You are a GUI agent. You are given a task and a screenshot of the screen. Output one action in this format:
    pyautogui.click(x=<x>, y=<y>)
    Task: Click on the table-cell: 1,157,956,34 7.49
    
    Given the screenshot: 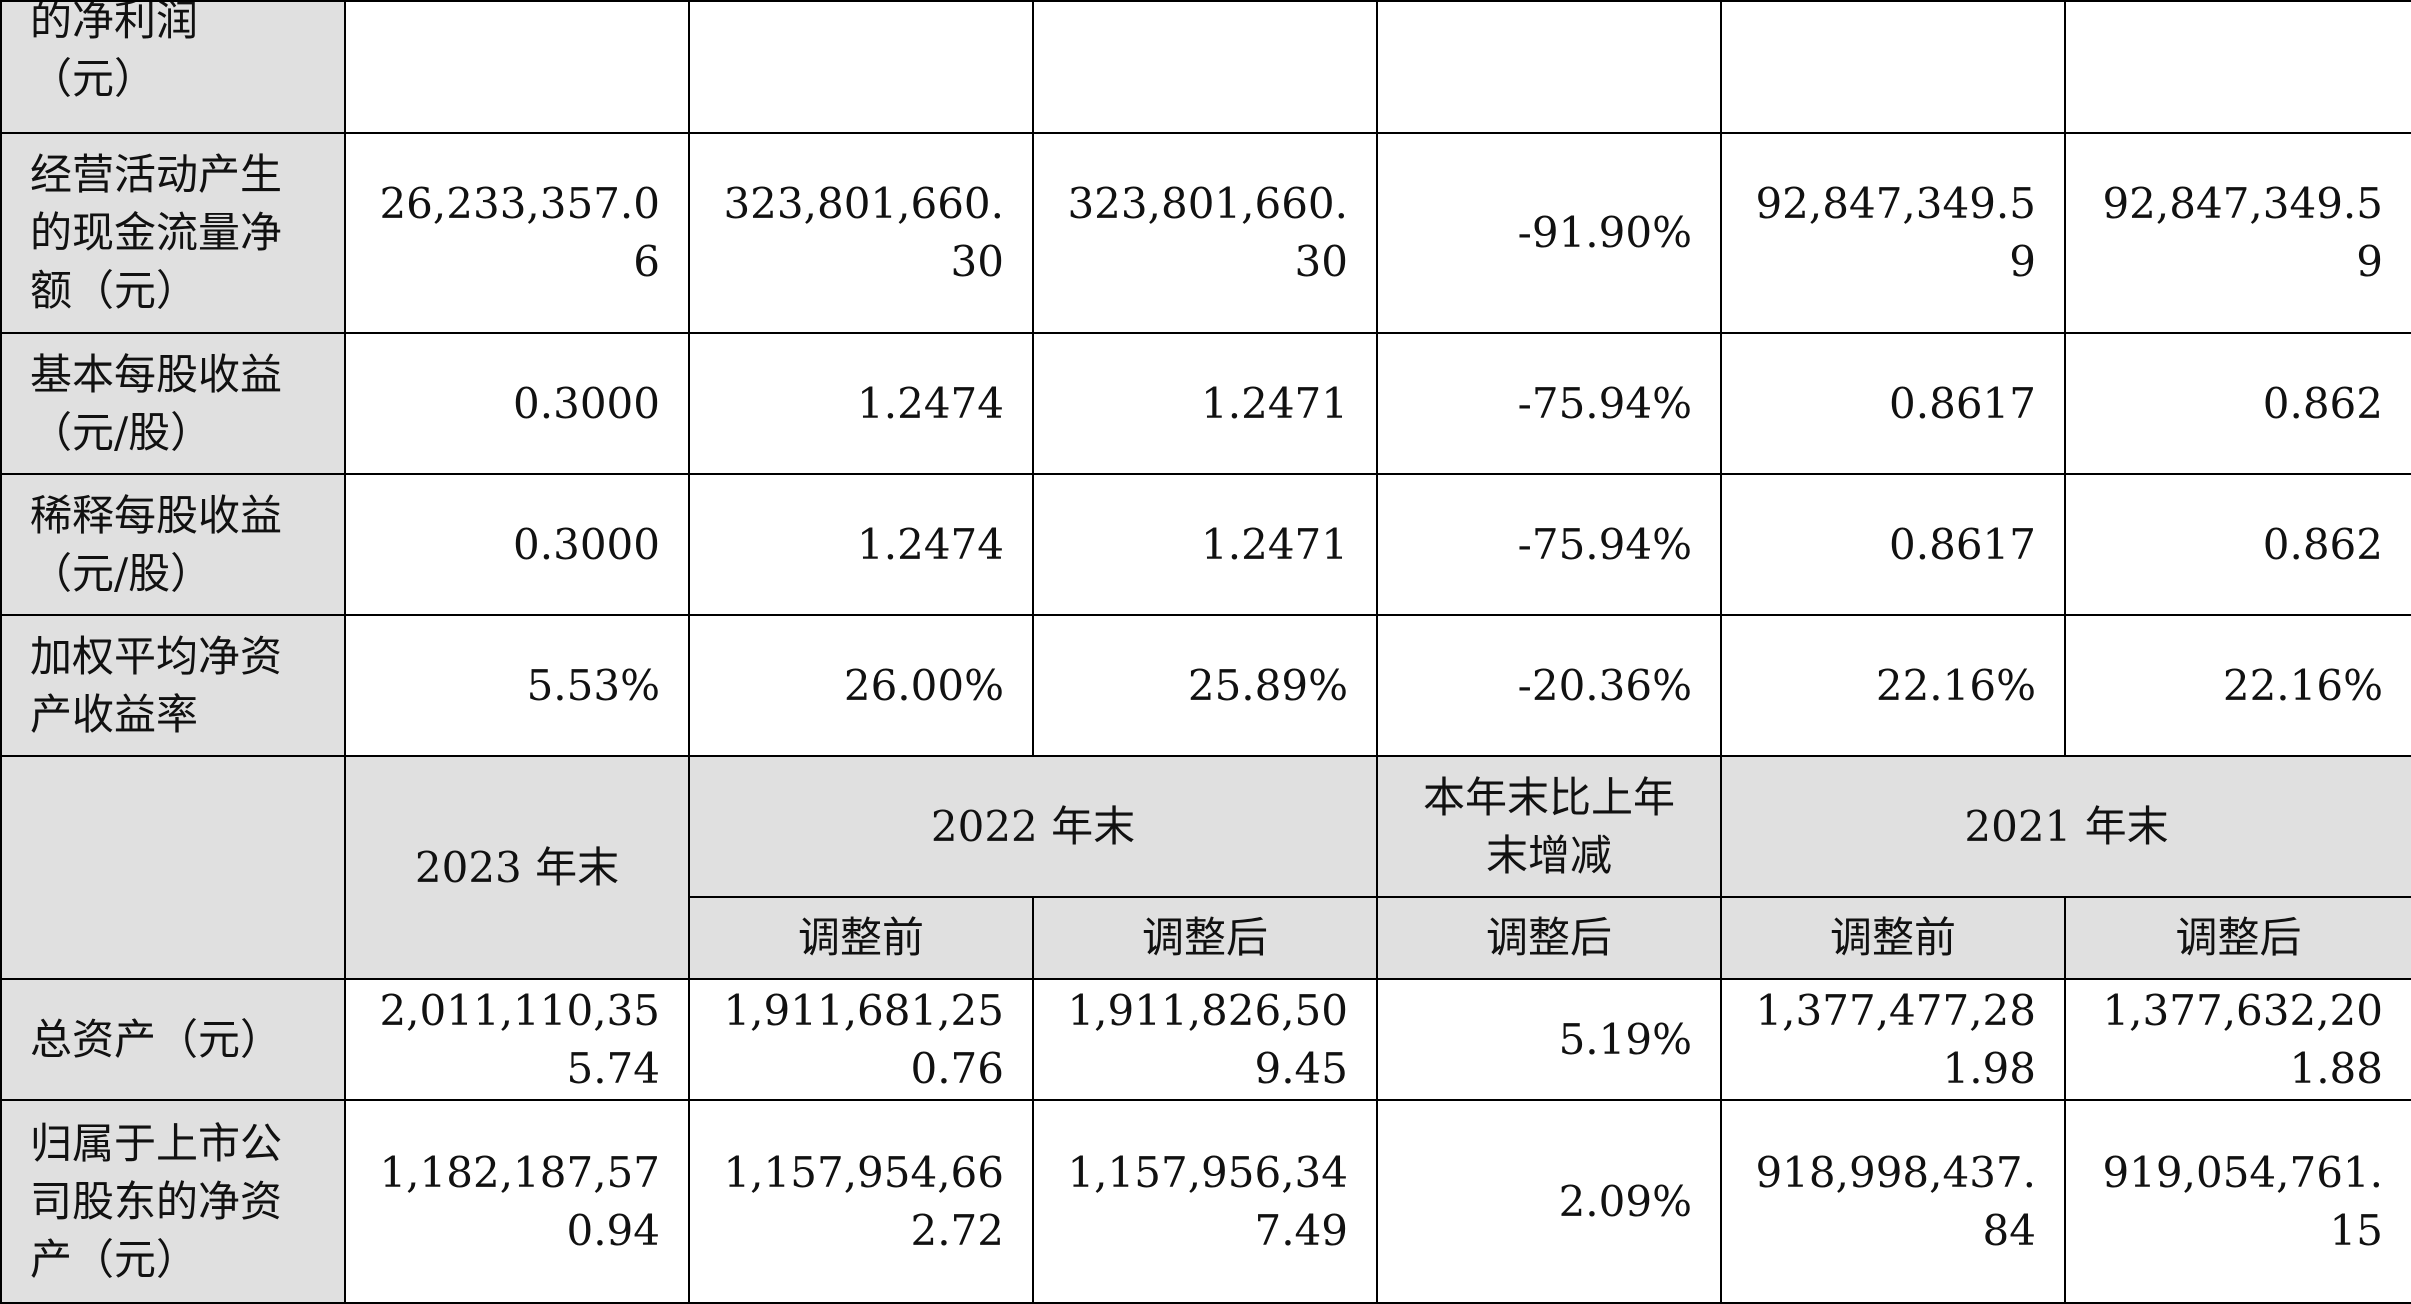 What is the action you would take?
    pyautogui.click(x=1205, y=1201)
    